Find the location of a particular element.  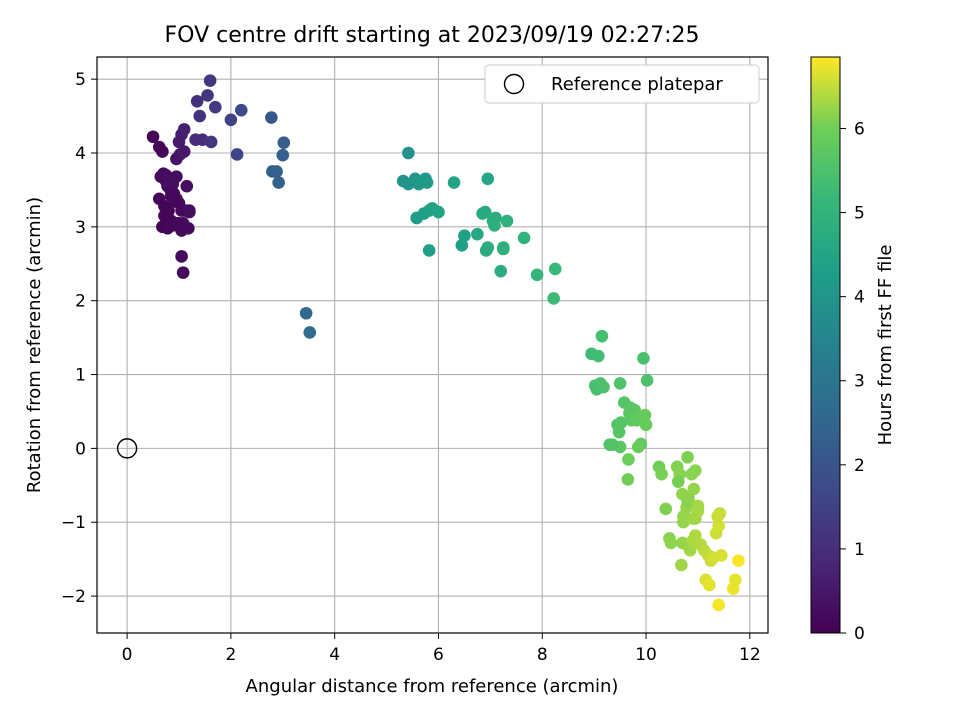

colorbar-tick-label: 3 is located at coordinates (859, 382).